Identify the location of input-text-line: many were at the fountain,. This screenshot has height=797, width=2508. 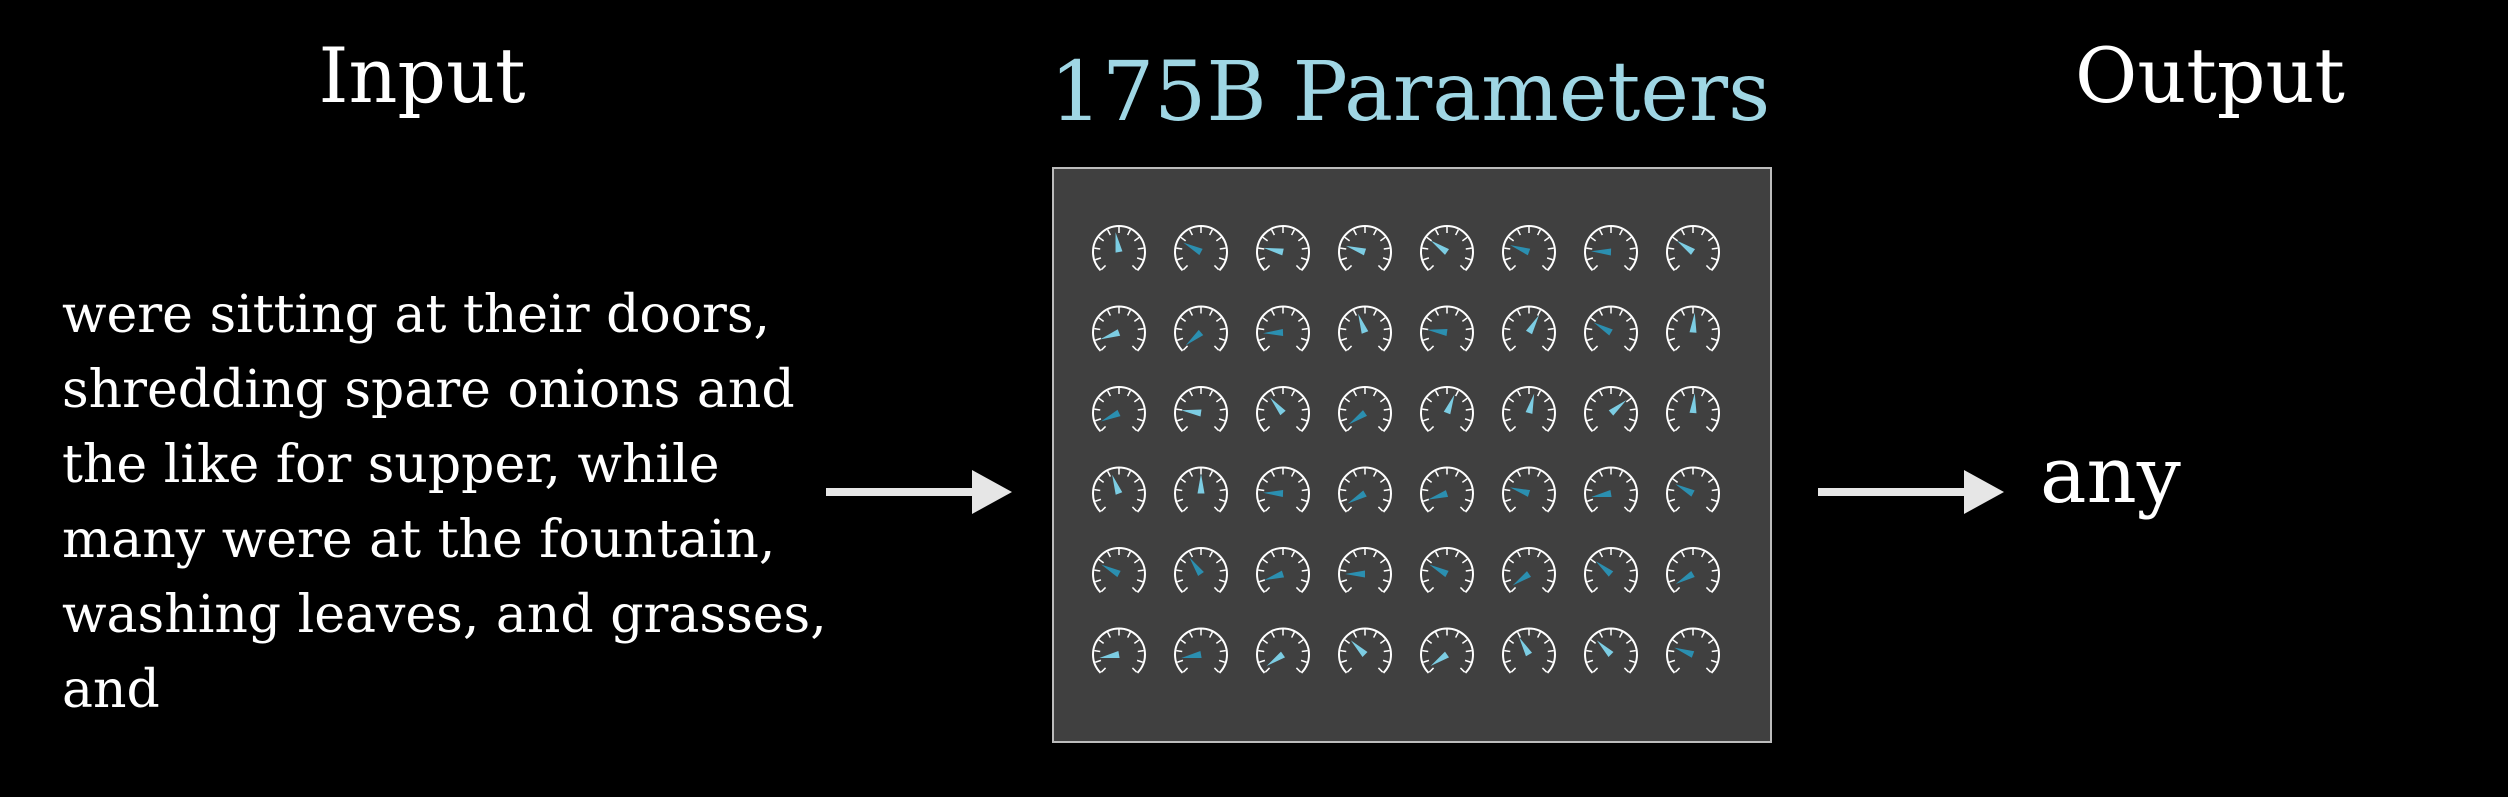
(419, 540).